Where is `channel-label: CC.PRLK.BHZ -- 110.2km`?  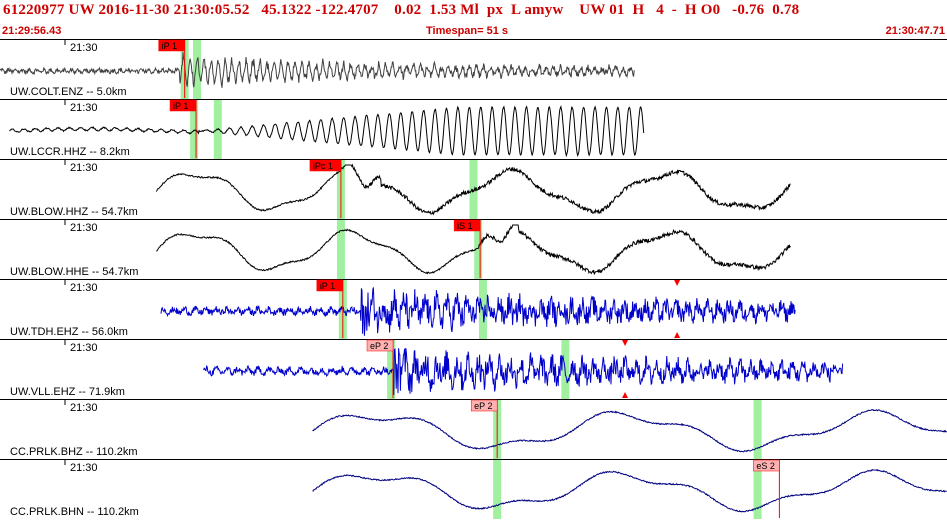 channel-label: CC.PRLK.BHZ -- 110.2km is located at coordinates (74, 452).